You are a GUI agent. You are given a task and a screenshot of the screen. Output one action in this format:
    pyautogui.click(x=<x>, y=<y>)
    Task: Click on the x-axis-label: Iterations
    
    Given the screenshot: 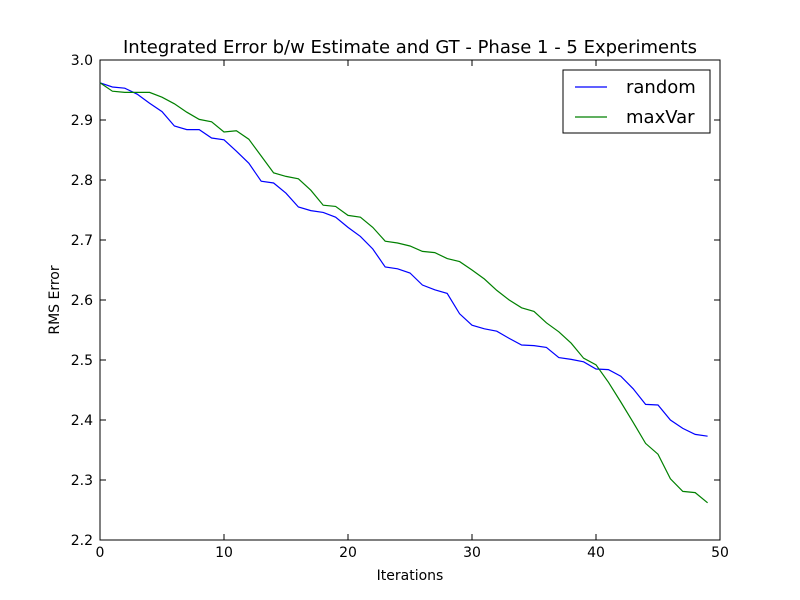 What is the action you would take?
    pyautogui.click(x=410, y=576)
    